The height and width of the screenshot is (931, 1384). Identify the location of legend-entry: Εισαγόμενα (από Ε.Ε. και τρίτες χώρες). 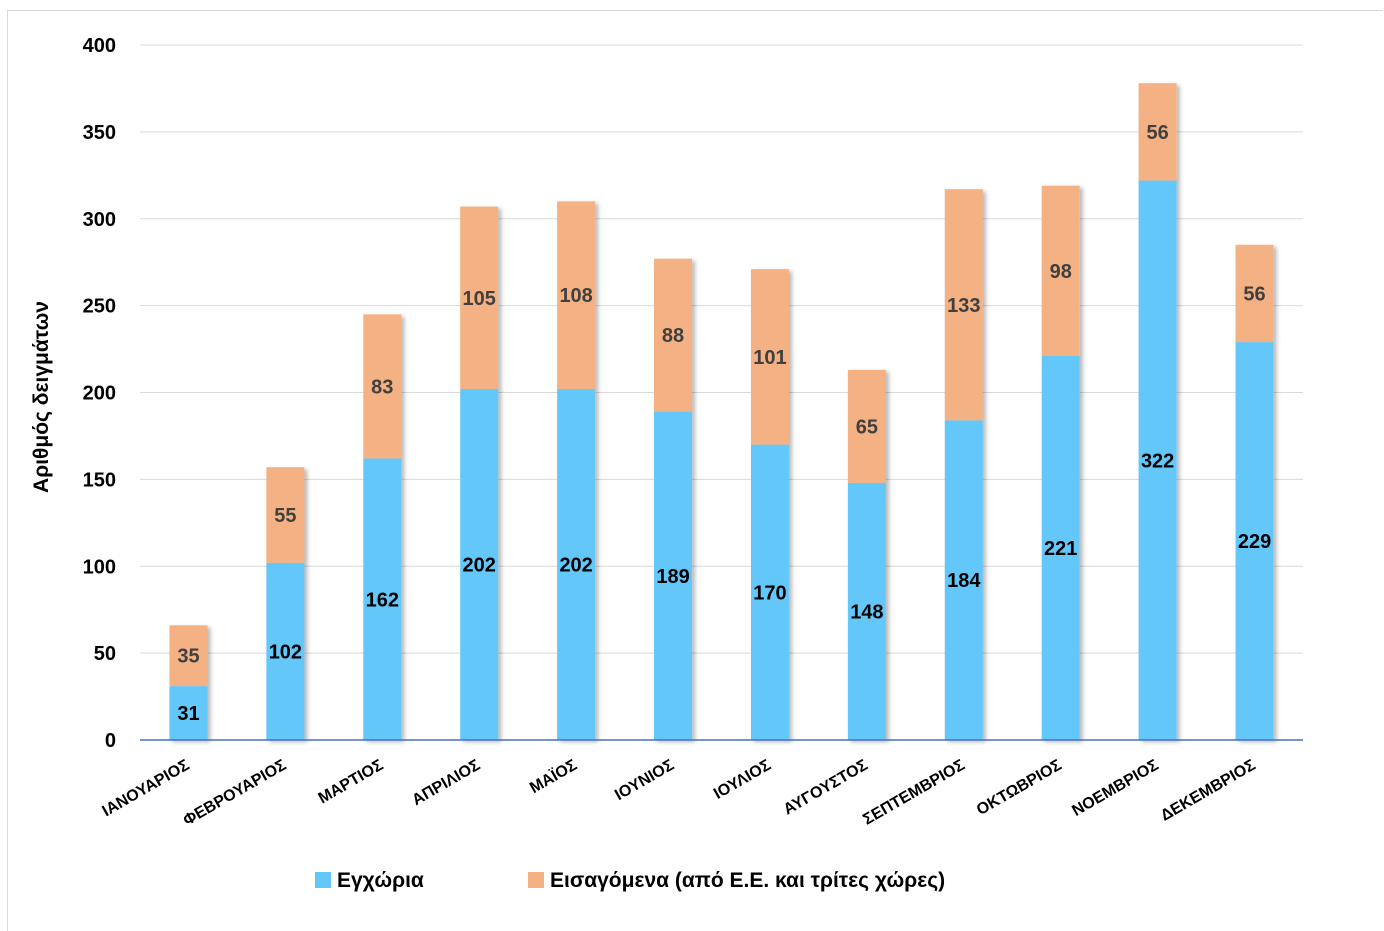
(736, 880).